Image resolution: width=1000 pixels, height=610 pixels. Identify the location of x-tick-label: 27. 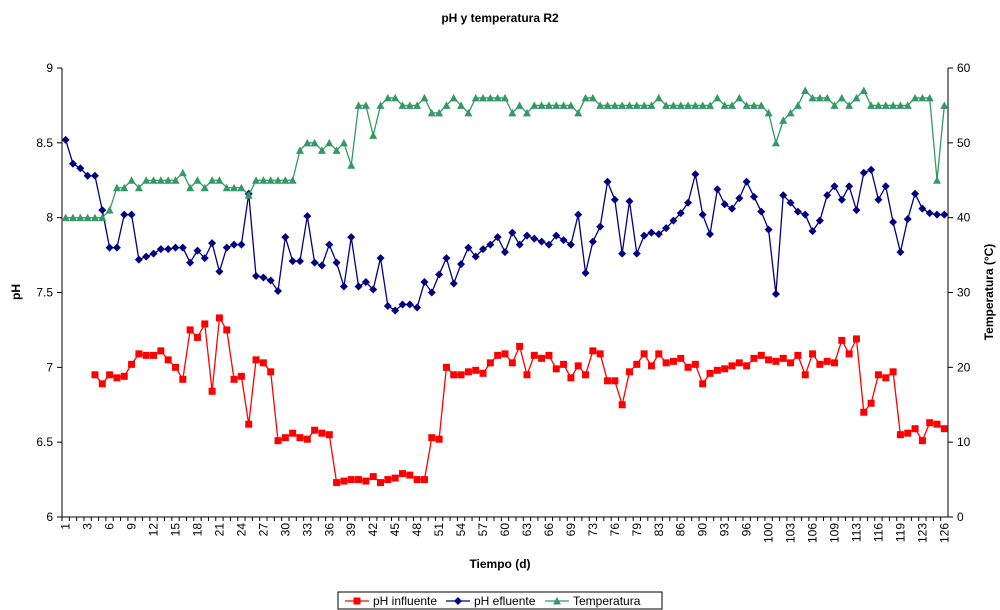
(263, 530).